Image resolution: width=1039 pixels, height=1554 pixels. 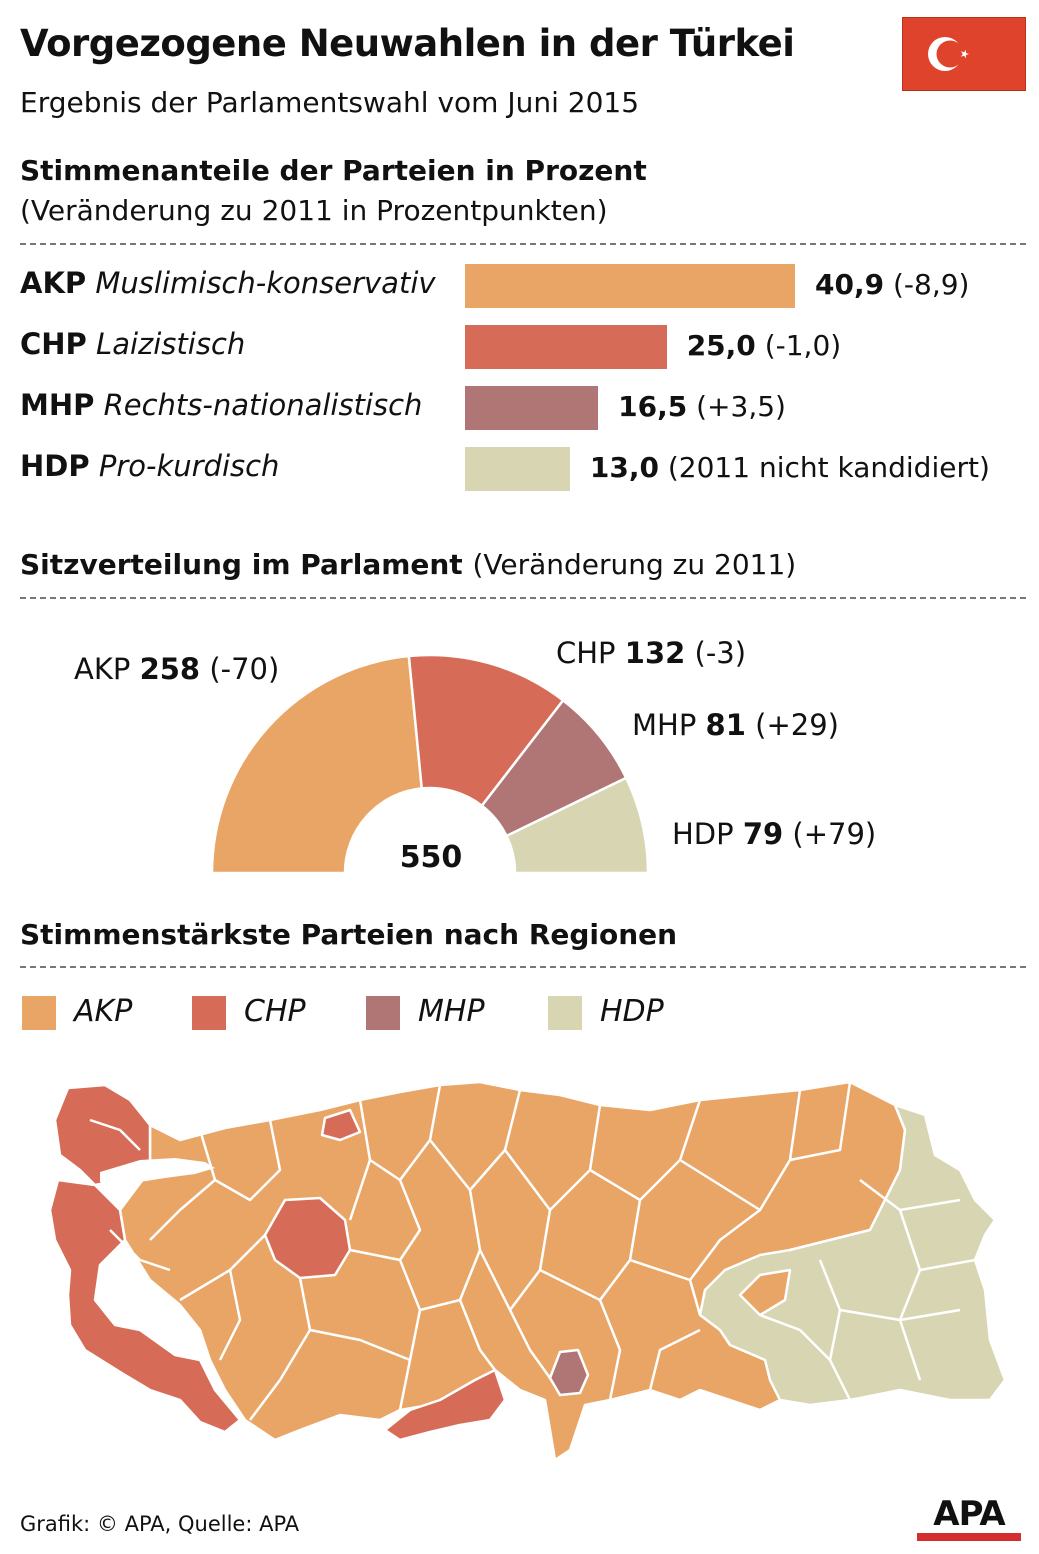 What do you see at coordinates (892, 284) in the screenshot?
I see `bar-value-akp: 40,9 (-8,9)` at bounding box center [892, 284].